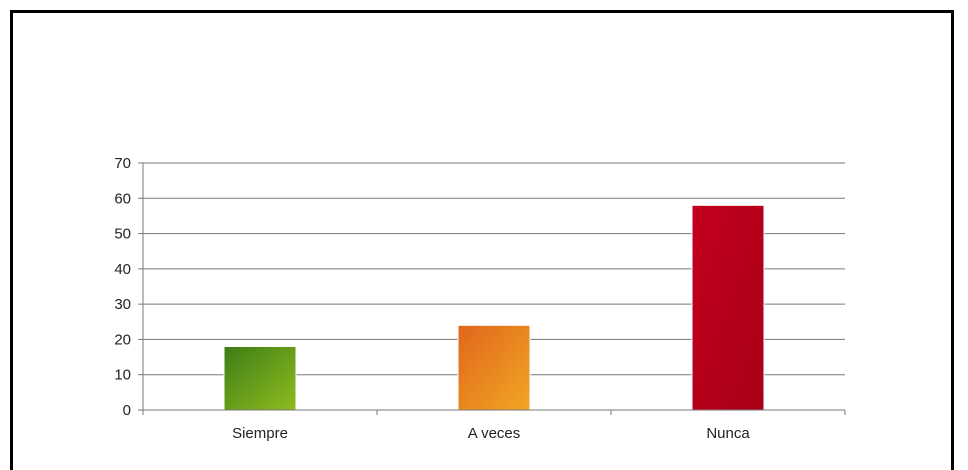 This screenshot has width=968, height=470. I want to click on bar-siempre, so click(260, 378).